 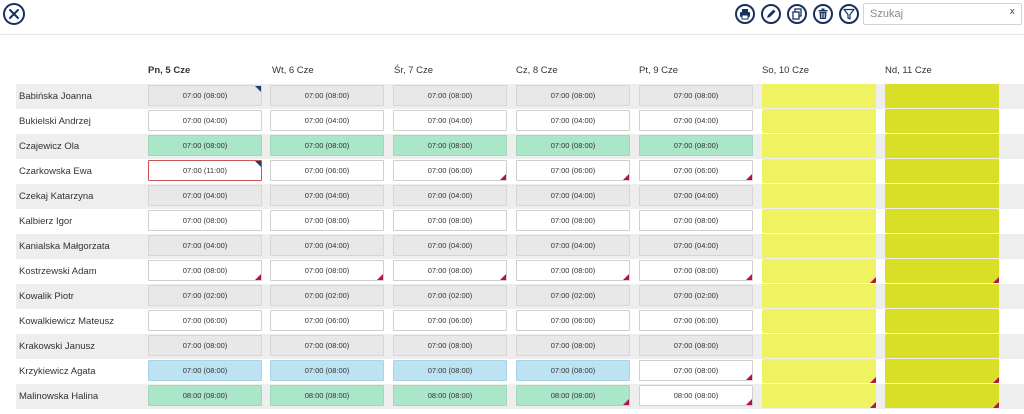 What do you see at coordinates (908, 70) in the screenshot?
I see `day-header: Nd, 11 Cze` at bounding box center [908, 70].